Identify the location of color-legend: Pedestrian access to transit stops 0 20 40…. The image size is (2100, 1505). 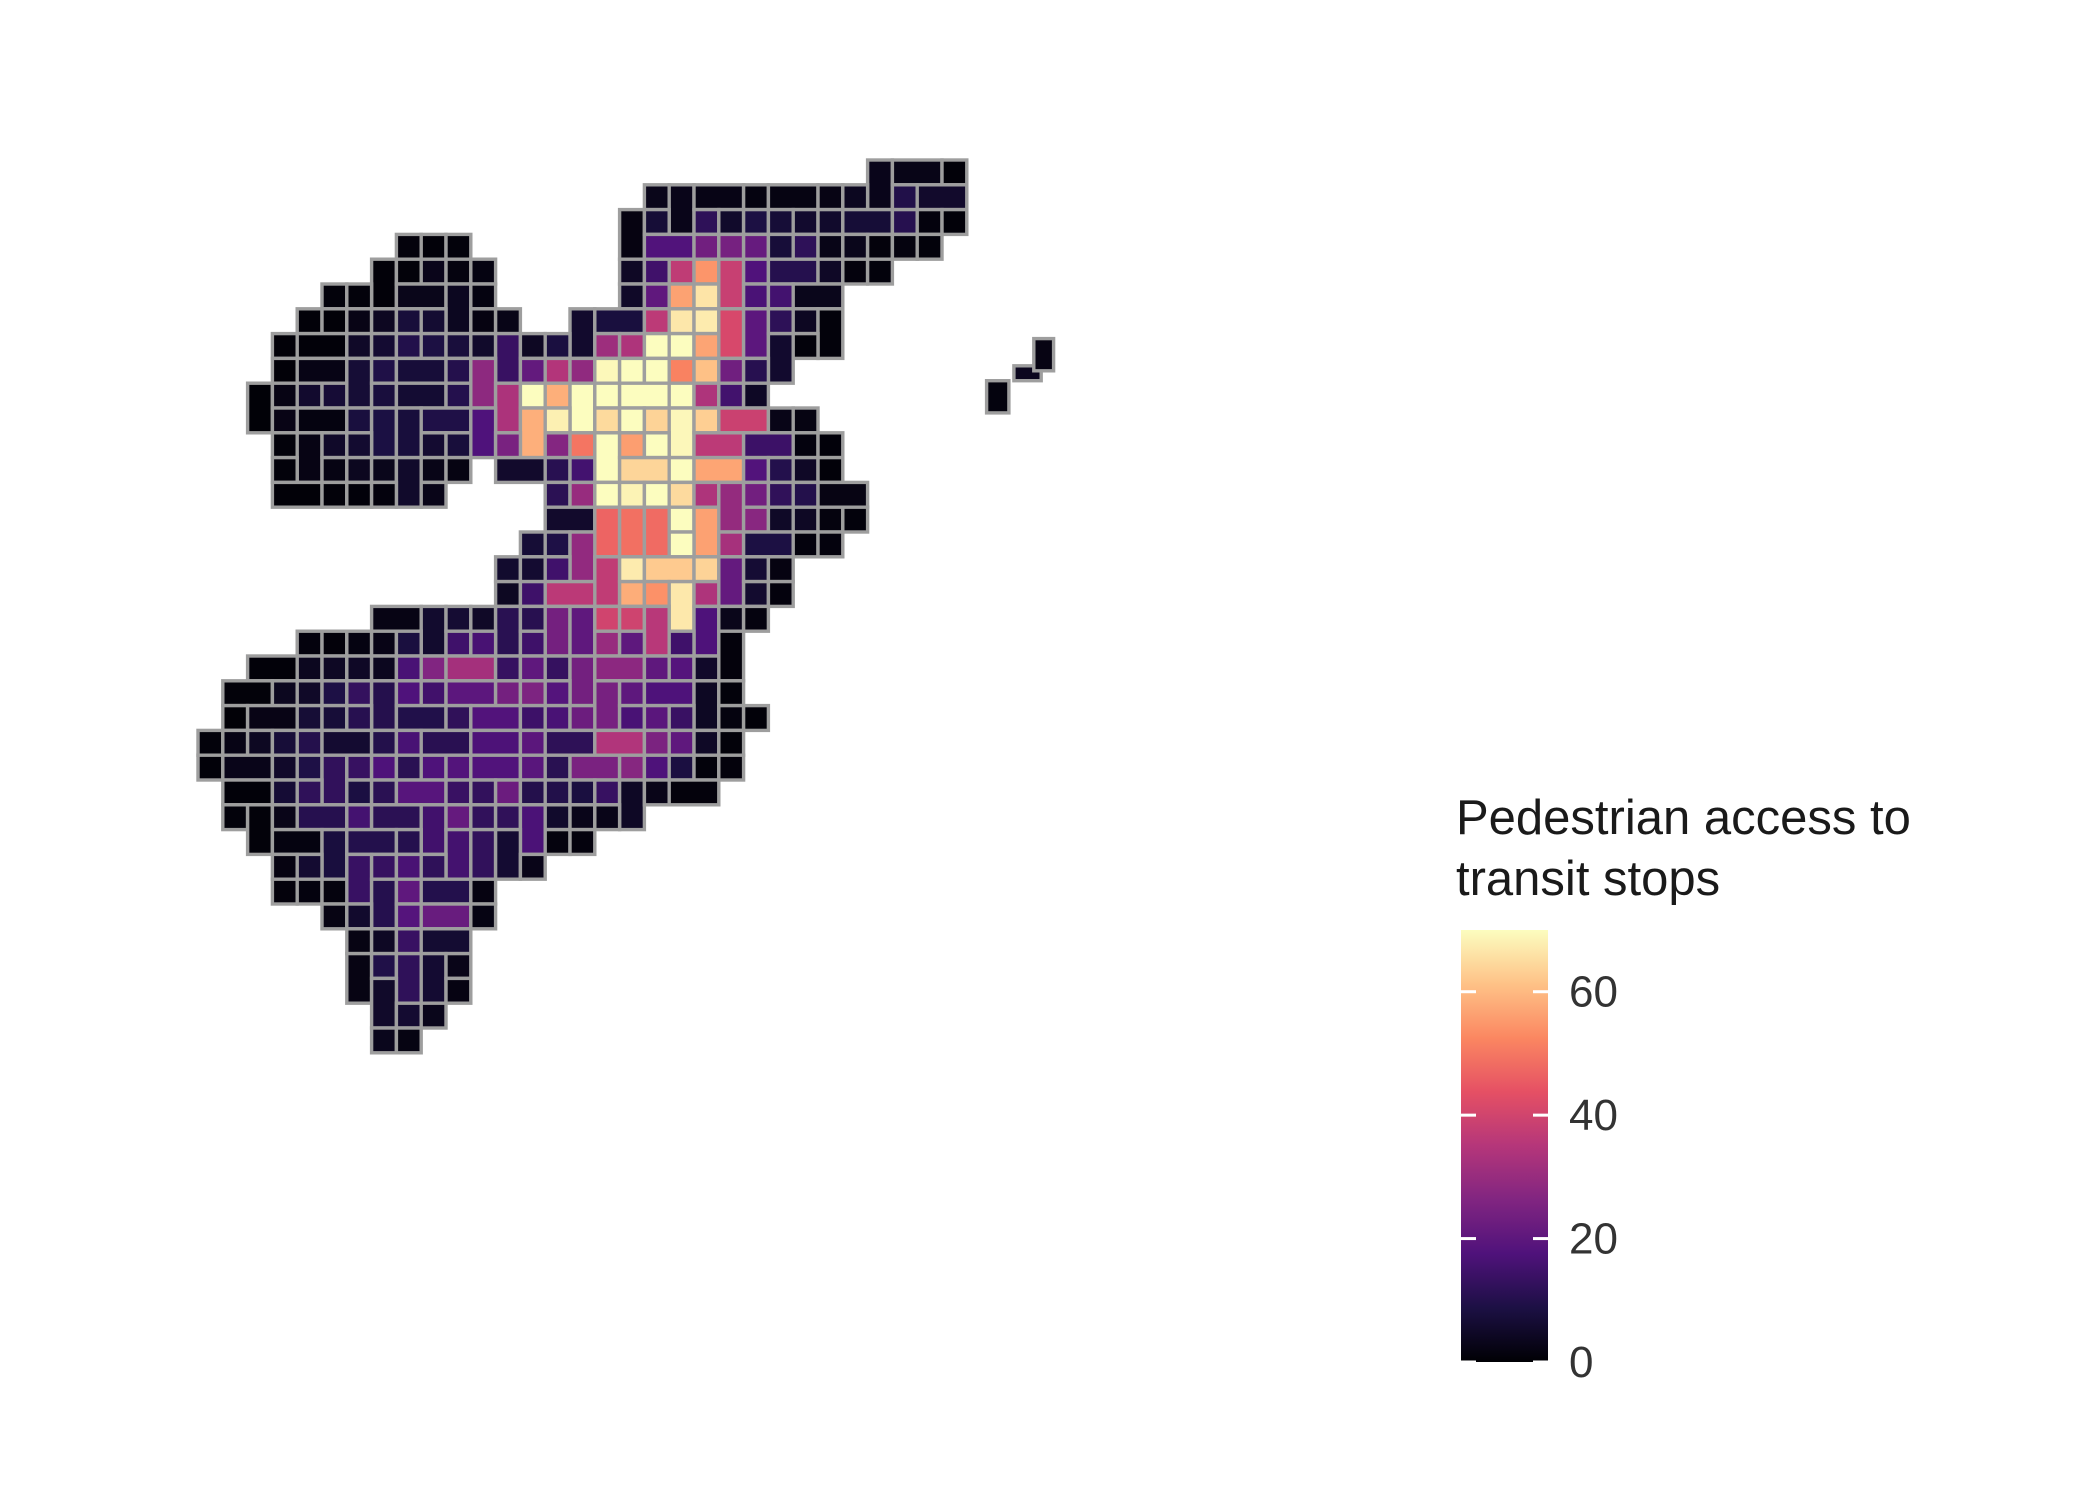
(1683, 1089).